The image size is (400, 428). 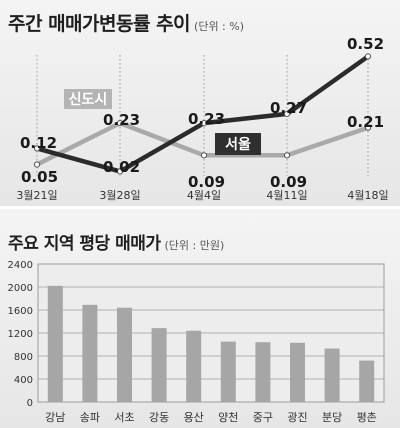 What do you see at coordinates (367, 195) in the screenshot?
I see `x-tick-label: 4월18일` at bounding box center [367, 195].